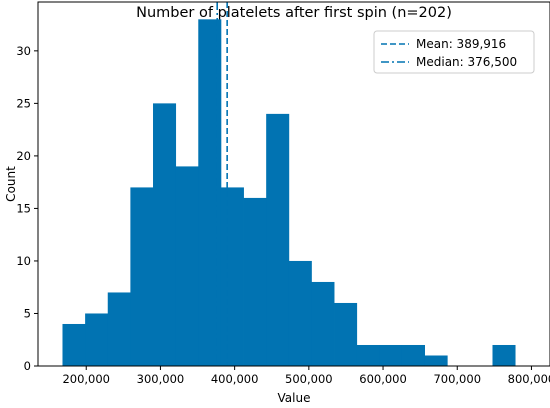  I want to click on x-tick-label: 300,000, so click(161, 379).